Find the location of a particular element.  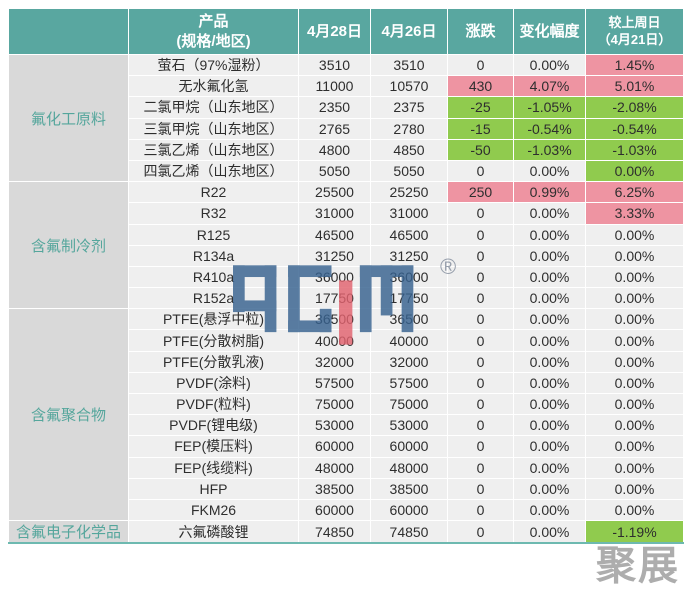

product-cell: 六氟磷酸锂 is located at coordinates (213, 532).